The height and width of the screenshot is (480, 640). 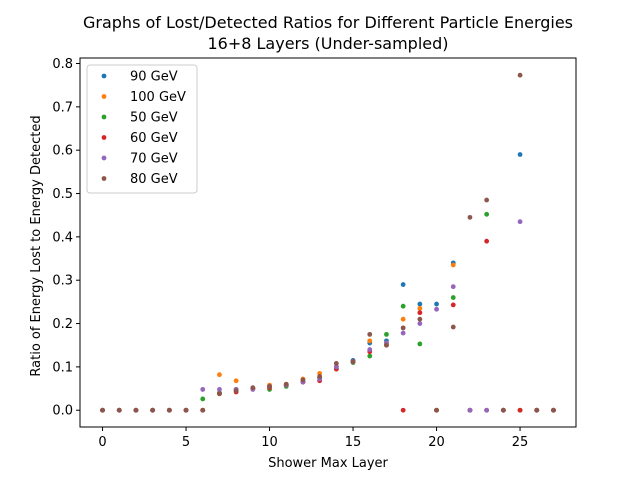 I want to click on y-tick-label: 0.5, so click(x=62, y=194).